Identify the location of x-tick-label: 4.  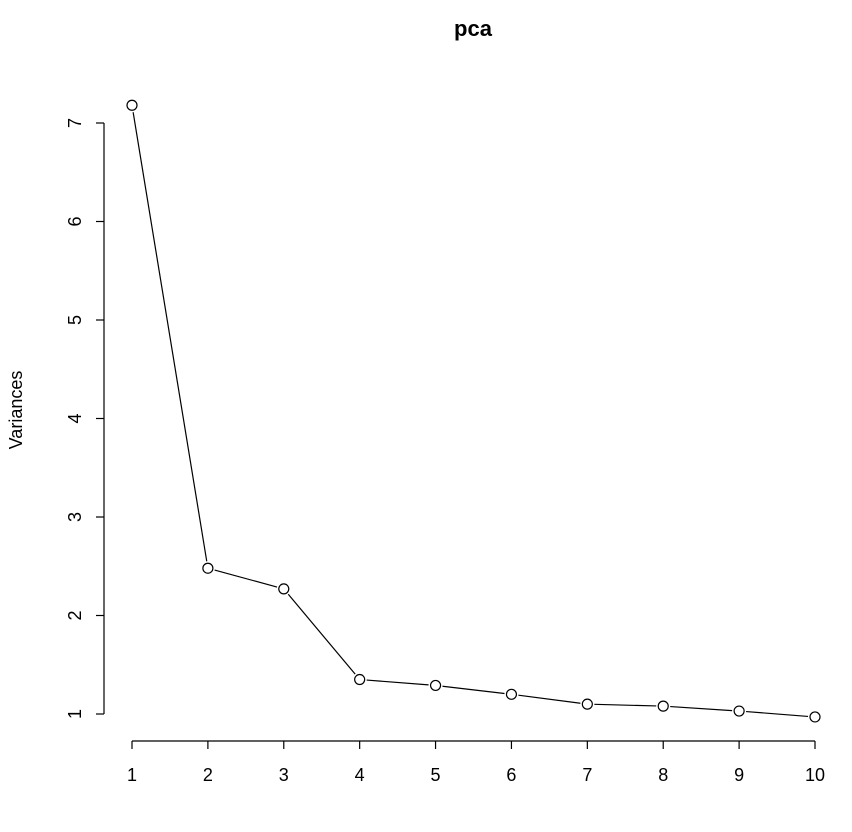
(360, 775).